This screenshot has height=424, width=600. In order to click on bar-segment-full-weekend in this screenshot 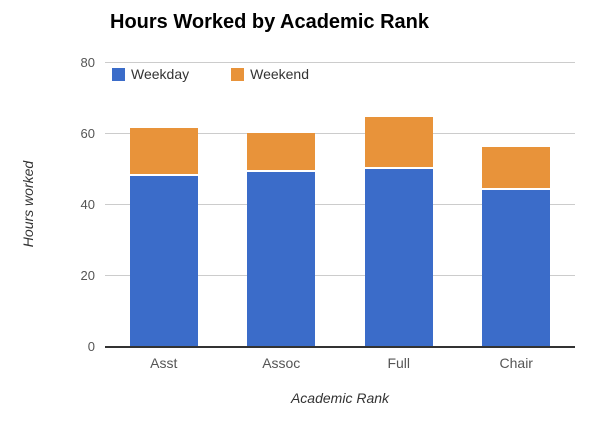, I will do `click(398, 142)`.